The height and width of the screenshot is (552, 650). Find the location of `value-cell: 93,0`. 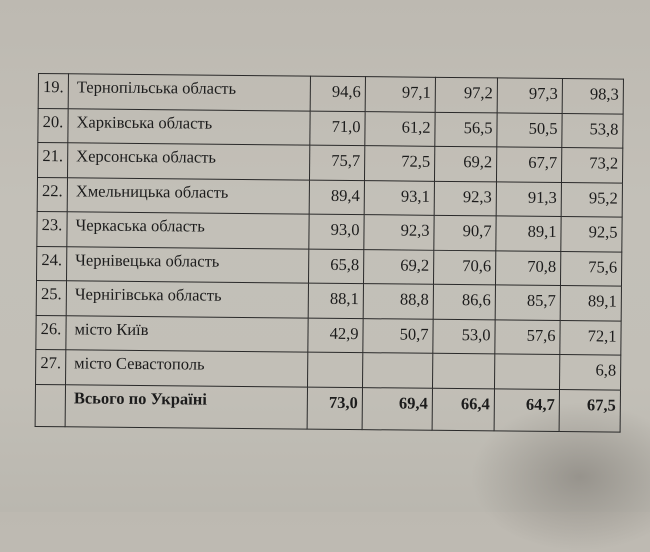

value-cell: 93,0 is located at coordinates (336, 232).